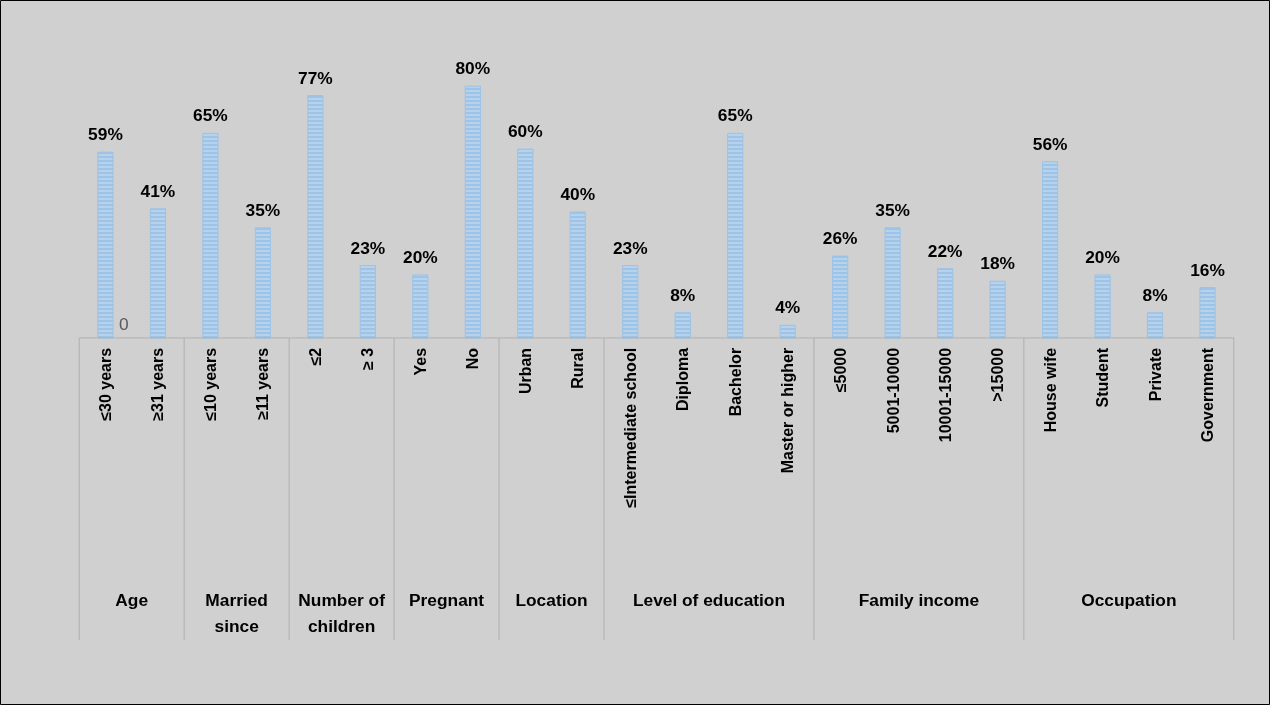 This screenshot has height=715, width=1278. Describe the element at coordinates (473, 68) in the screenshot. I see `data-label: 80%` at that location.